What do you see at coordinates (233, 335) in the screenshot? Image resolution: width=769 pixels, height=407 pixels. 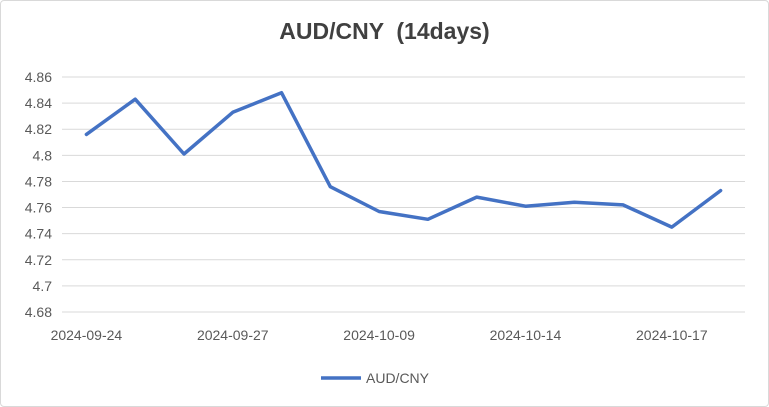 I see `x-tick-label: 2024-09-27` at bounding box center [233, 335].